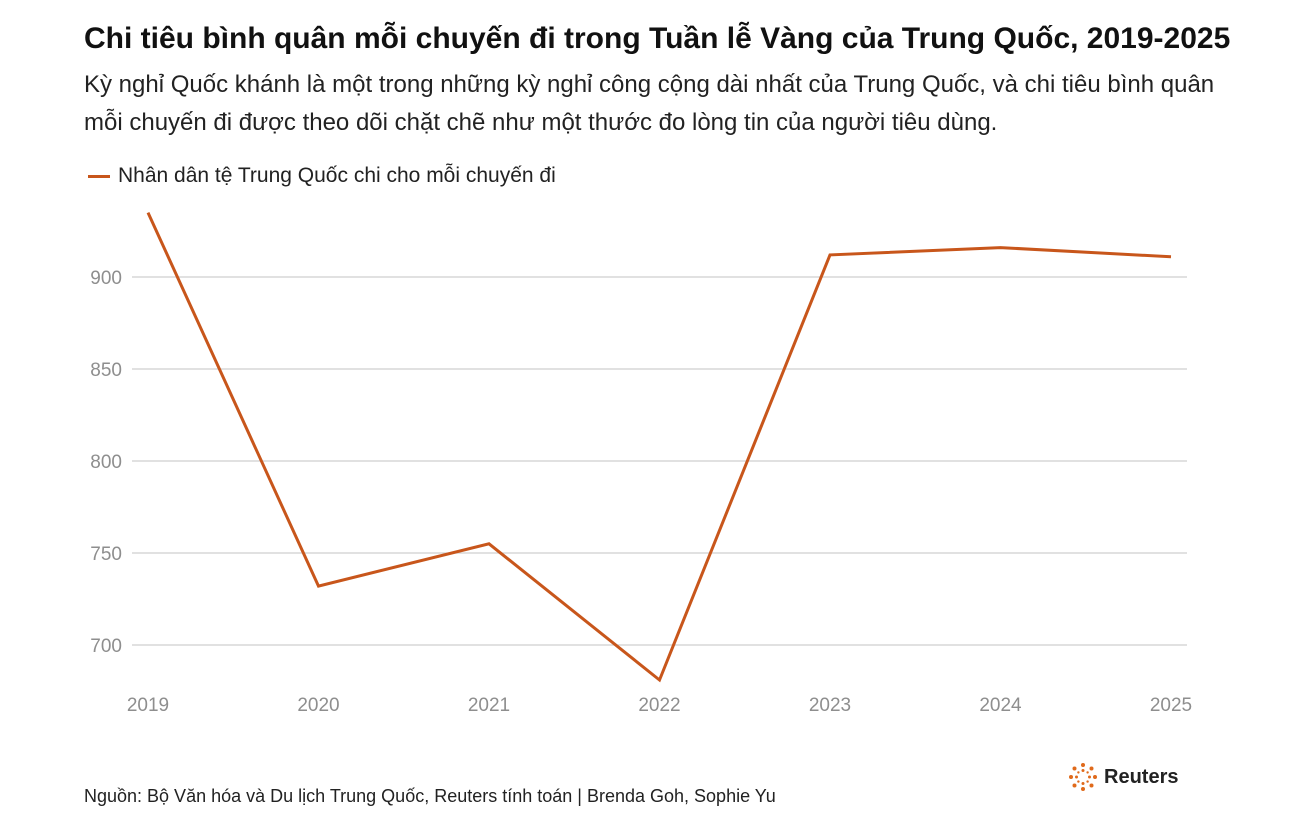 Image resolution: width=1296 pixels, height=832 pixels. Describe the element at coordinates (830, 705) in the screenshot. I see `x-tick-label-2023: 2023` at that location.